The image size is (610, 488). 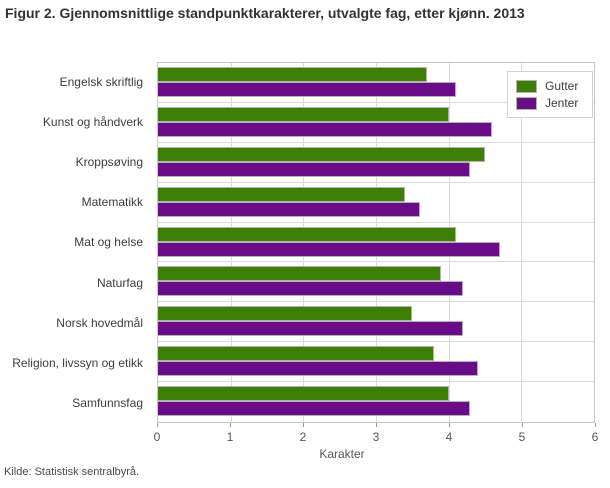 I want to click on legend-label-jenter: Jenter, so click(x=562, y=103).